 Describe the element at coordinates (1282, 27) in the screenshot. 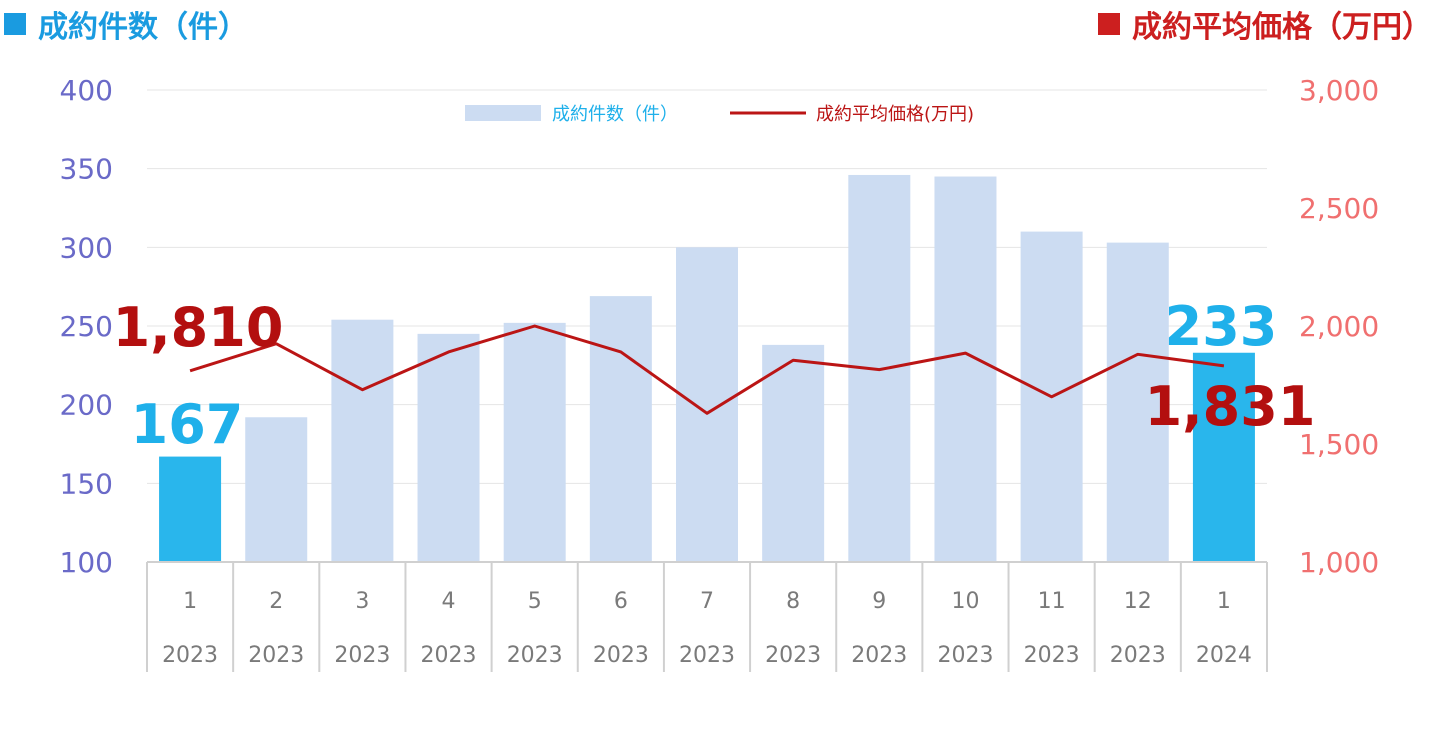

I see `right-axis-header-text: 成約平均価格（万円）` at that location.